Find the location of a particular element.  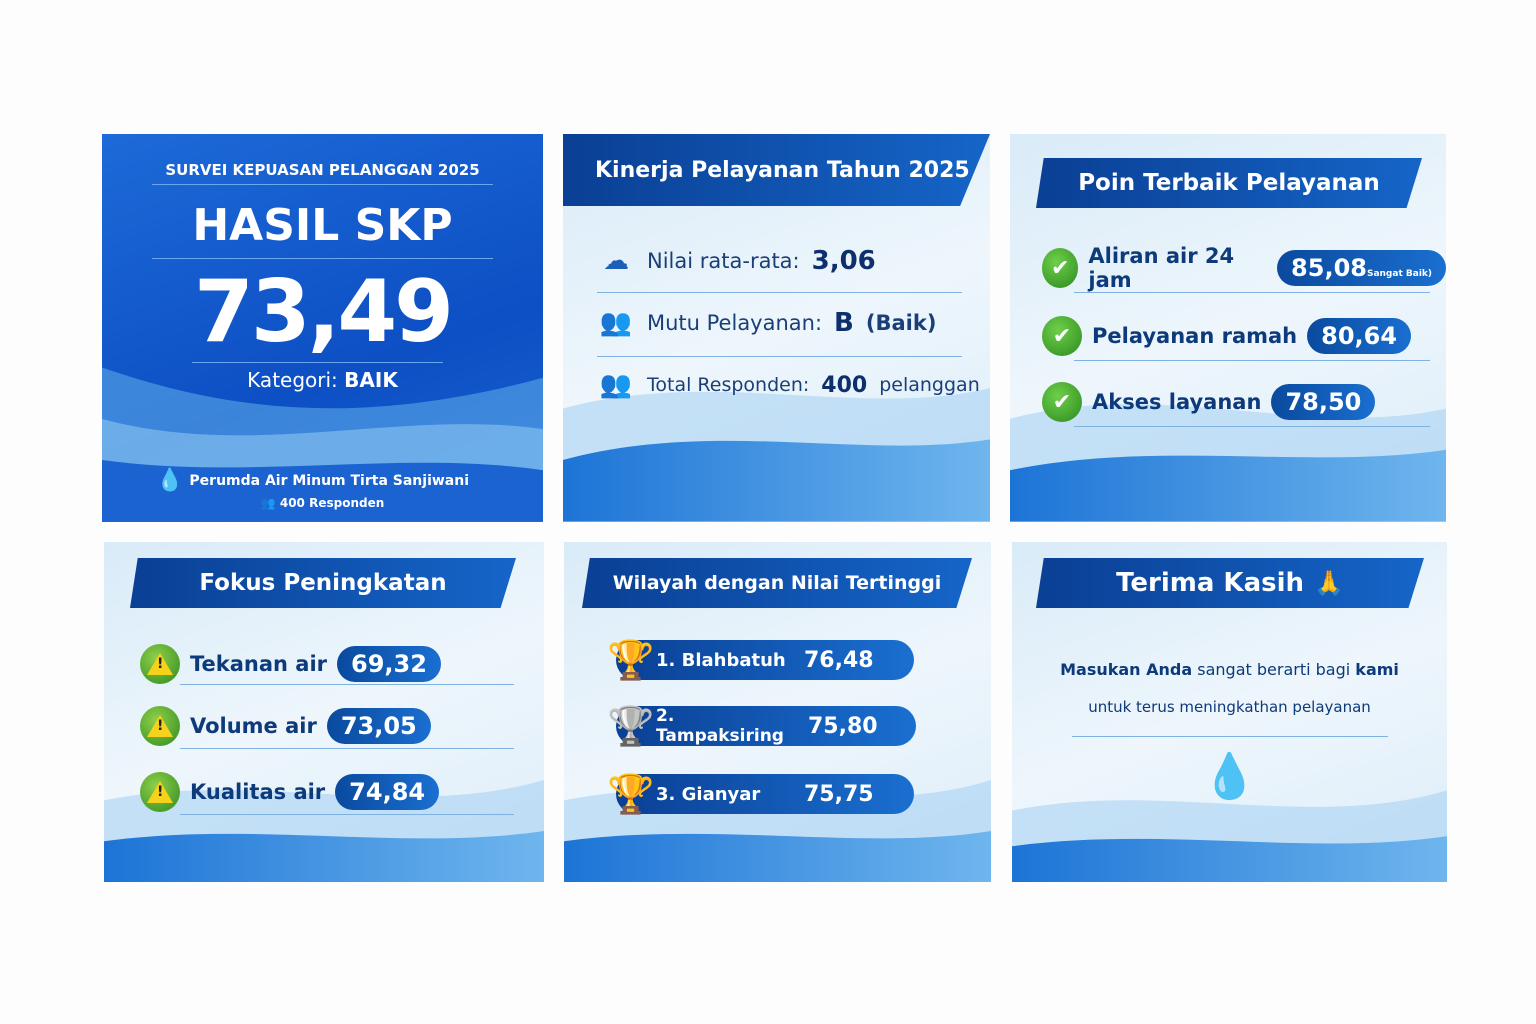

info-row: 👥 Mutu Pelayanan: B (Baik) is located at coordinates (767, 323).